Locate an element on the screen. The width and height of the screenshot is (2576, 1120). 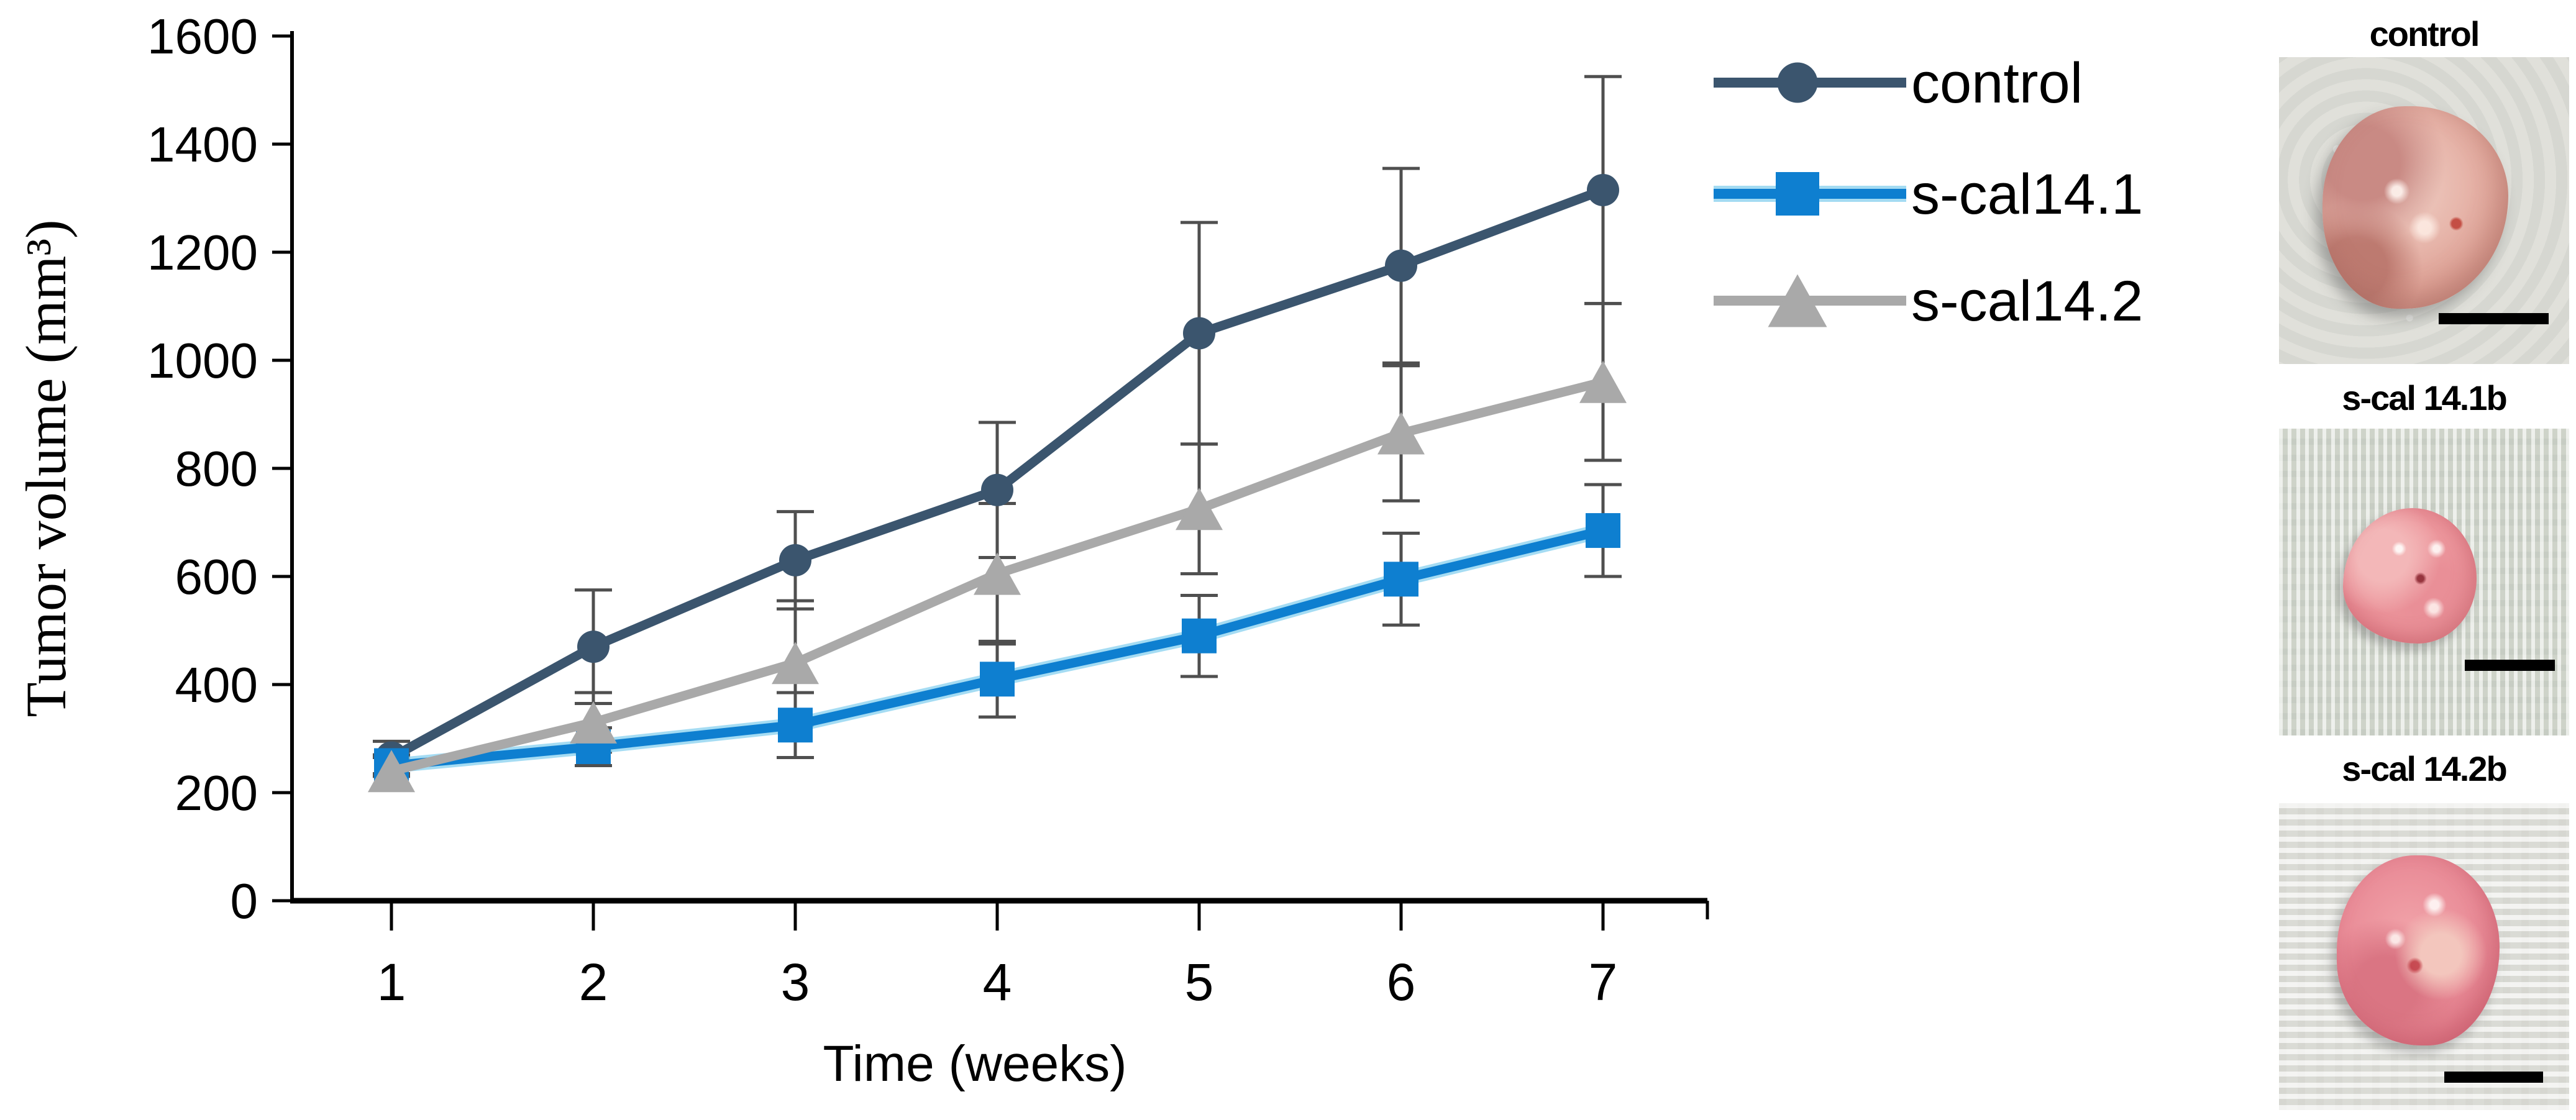
tumor-blob-s-cal-14-2b is located at coordinates (2418, 950).